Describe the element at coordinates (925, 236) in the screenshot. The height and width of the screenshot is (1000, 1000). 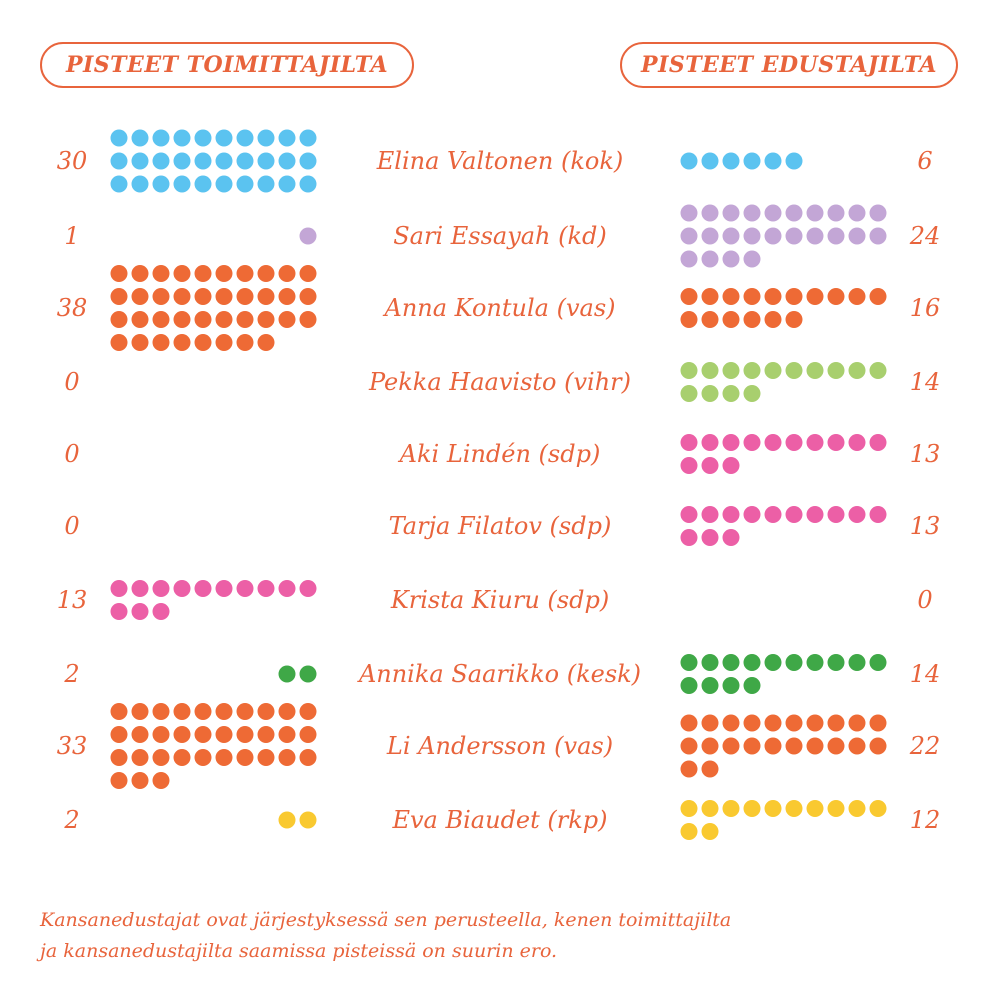
I see `mp-points-value-sari-essayah-kd: 24` at that location.